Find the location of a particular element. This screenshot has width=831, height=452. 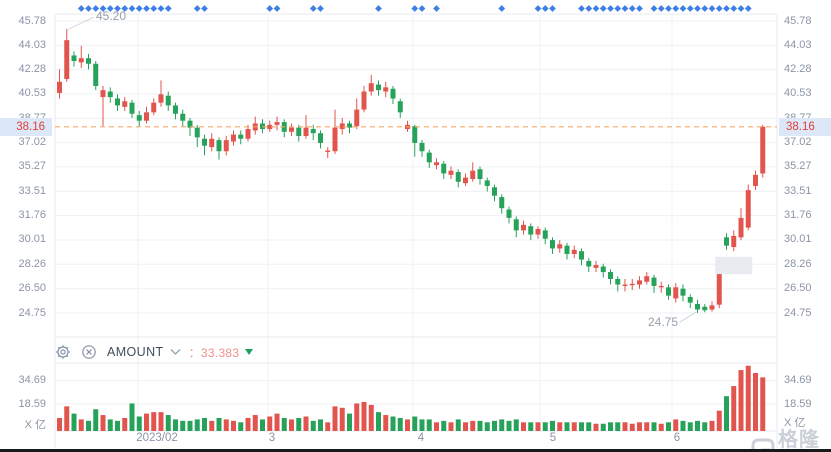

close-circle-icon is located at coordinates (89, 352).